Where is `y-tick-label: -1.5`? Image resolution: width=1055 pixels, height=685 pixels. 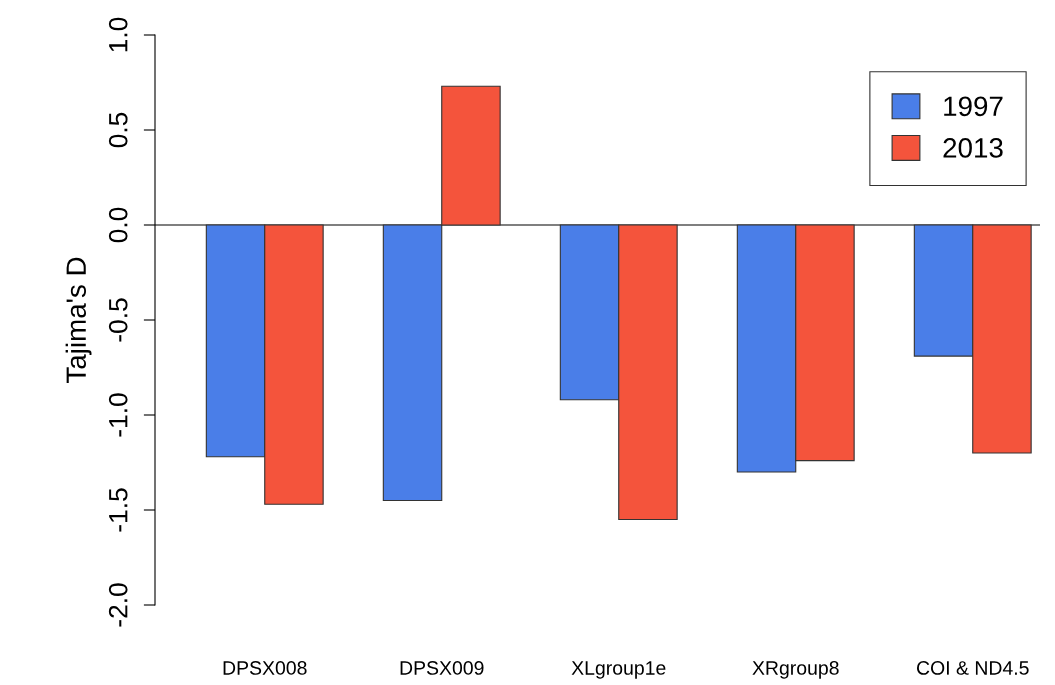
y-tick-label: -1.5 is located at coordinates (118, 510).